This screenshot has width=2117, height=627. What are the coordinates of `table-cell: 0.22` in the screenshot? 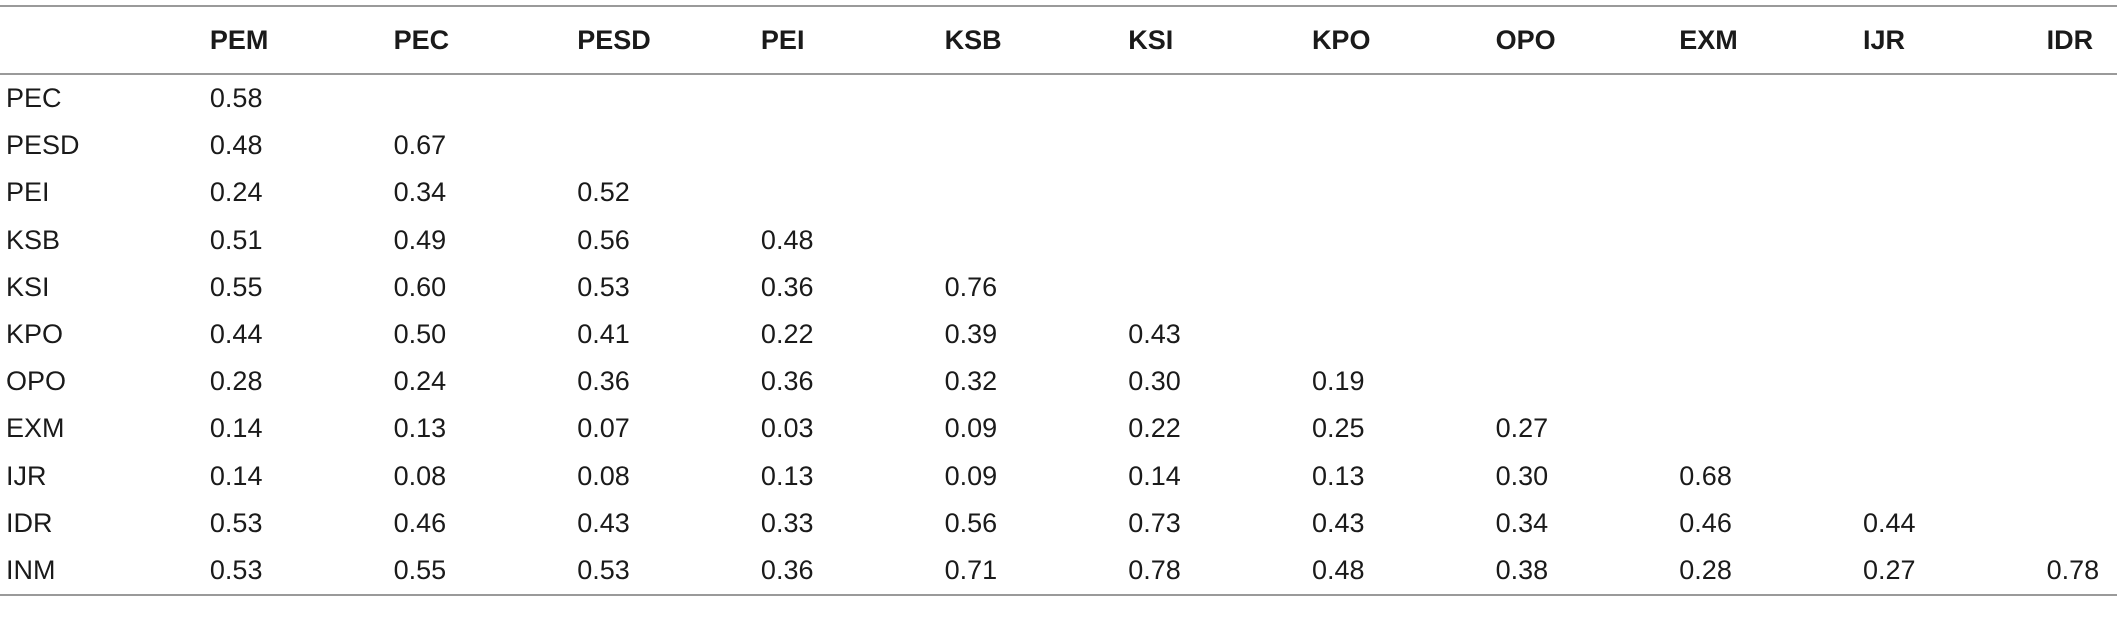 It's located at (787, 334).